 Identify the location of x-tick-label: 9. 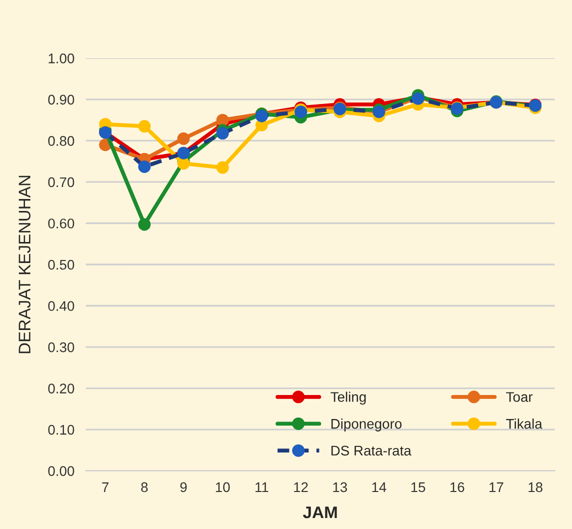
(183, 487).